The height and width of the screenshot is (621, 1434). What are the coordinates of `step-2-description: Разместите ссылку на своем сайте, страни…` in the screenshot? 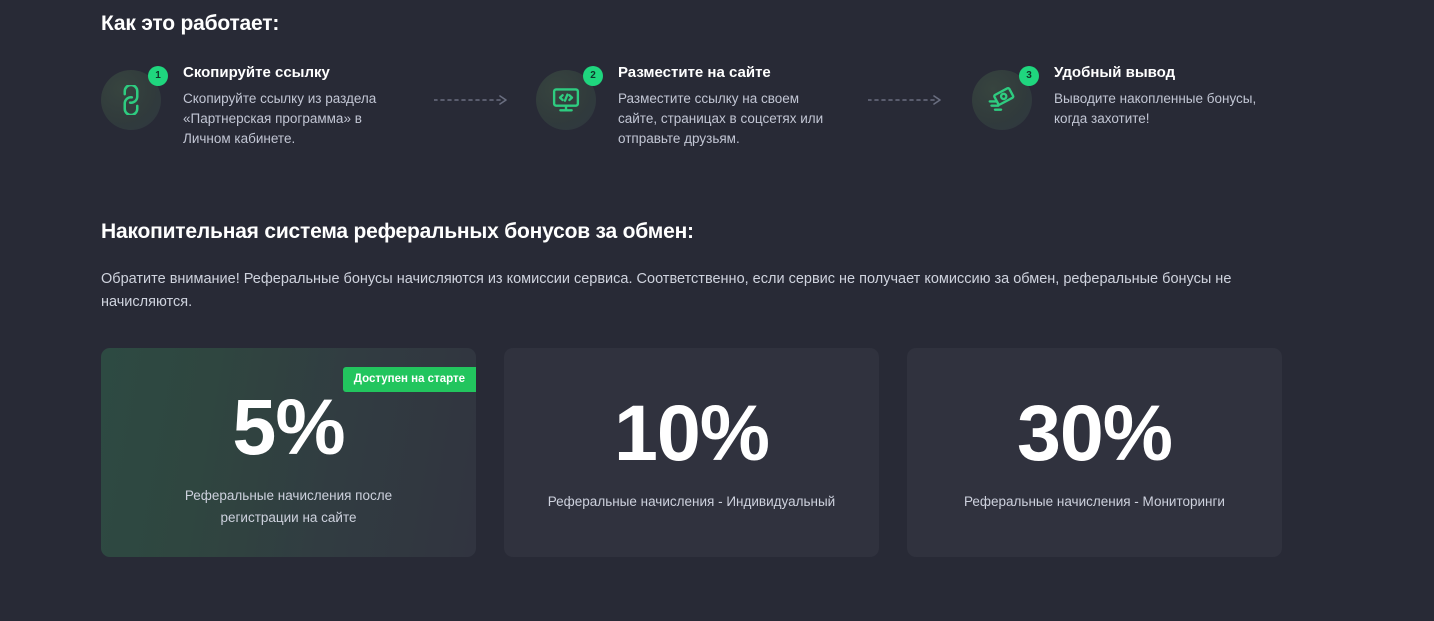 It's located at (721, 118).